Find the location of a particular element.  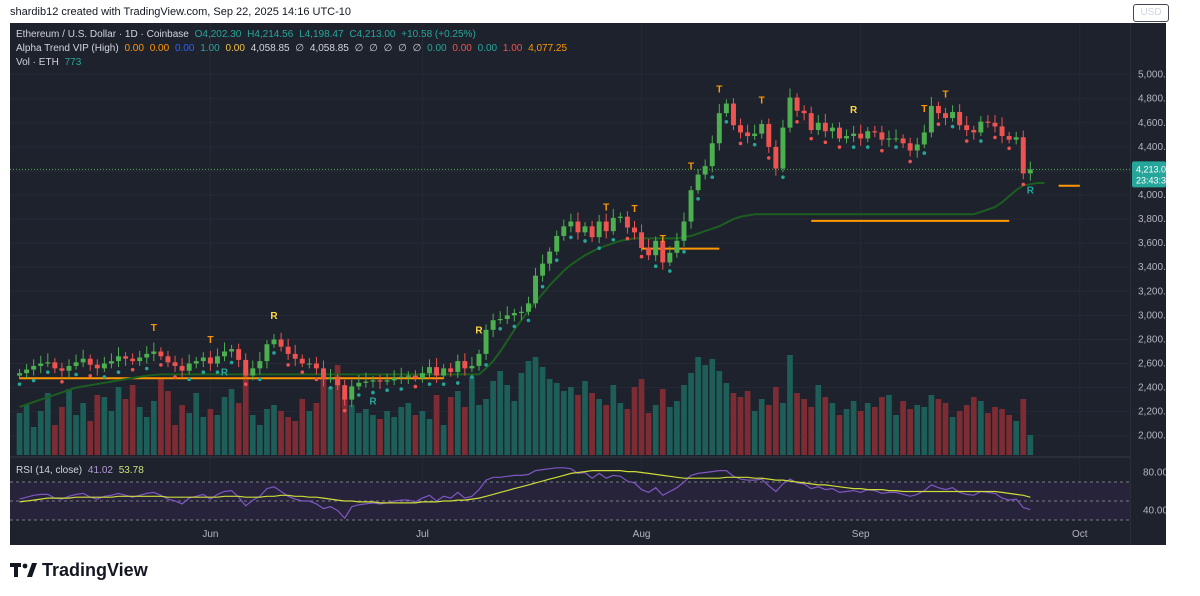

volume-bars is located at coordinates (525, 405).